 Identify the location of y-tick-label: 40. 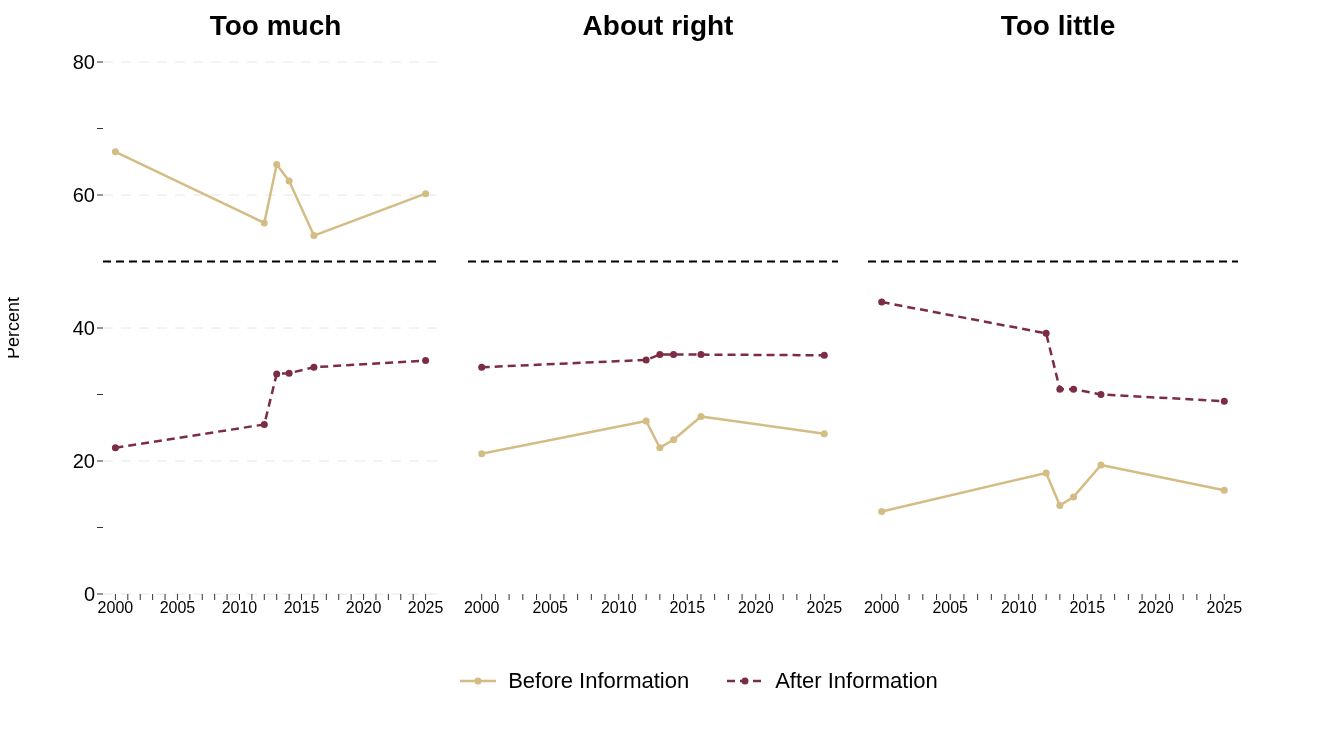
(83, 328).